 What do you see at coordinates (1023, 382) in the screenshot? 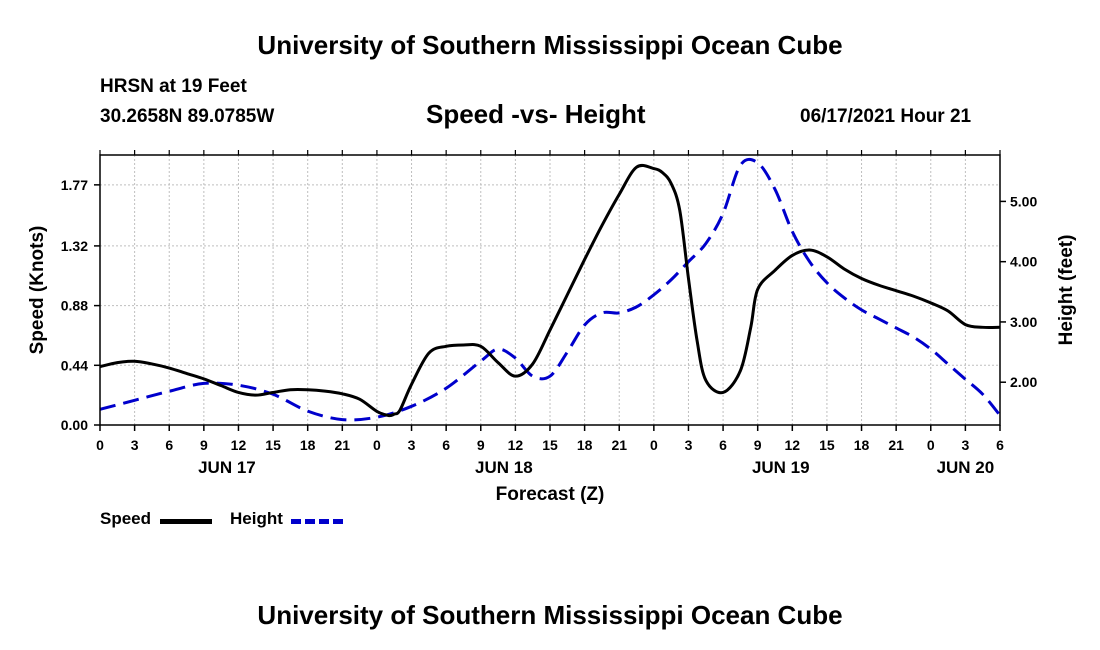
I see `y2-tick-label: 2.00` at bounding box center [1023, 382].